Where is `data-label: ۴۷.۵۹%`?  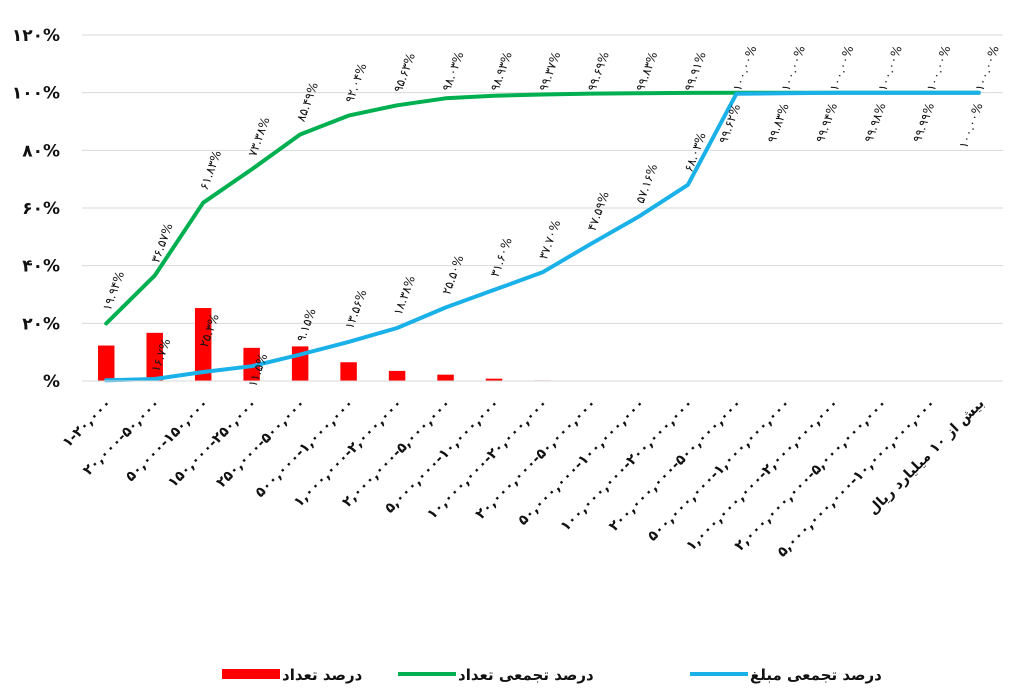 data-label: ۴۷.۵۹% is located at coordinates (598, 211).